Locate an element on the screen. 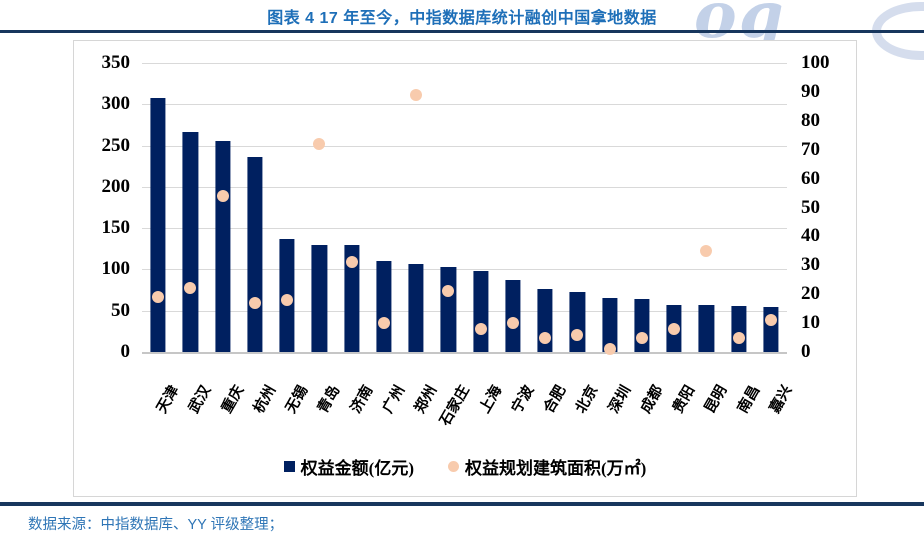 The width and height of the screenshot is (924, 546). dot-南昌 is located at coordinates (738, 337).